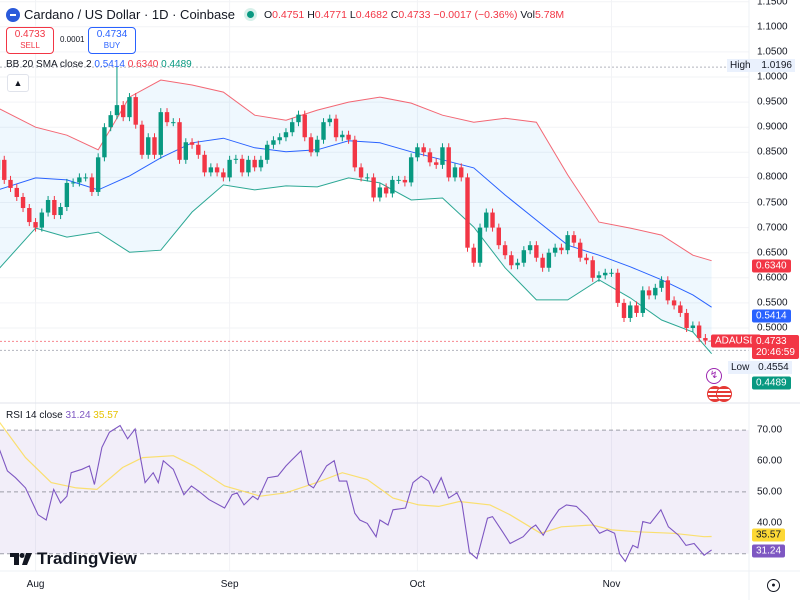 This screenshot has height=600, width=800. What do you see at coordinates (773, 585) in the screenshot?
I see `settings-gear-icon: ●` at bounding box center [773, 585].